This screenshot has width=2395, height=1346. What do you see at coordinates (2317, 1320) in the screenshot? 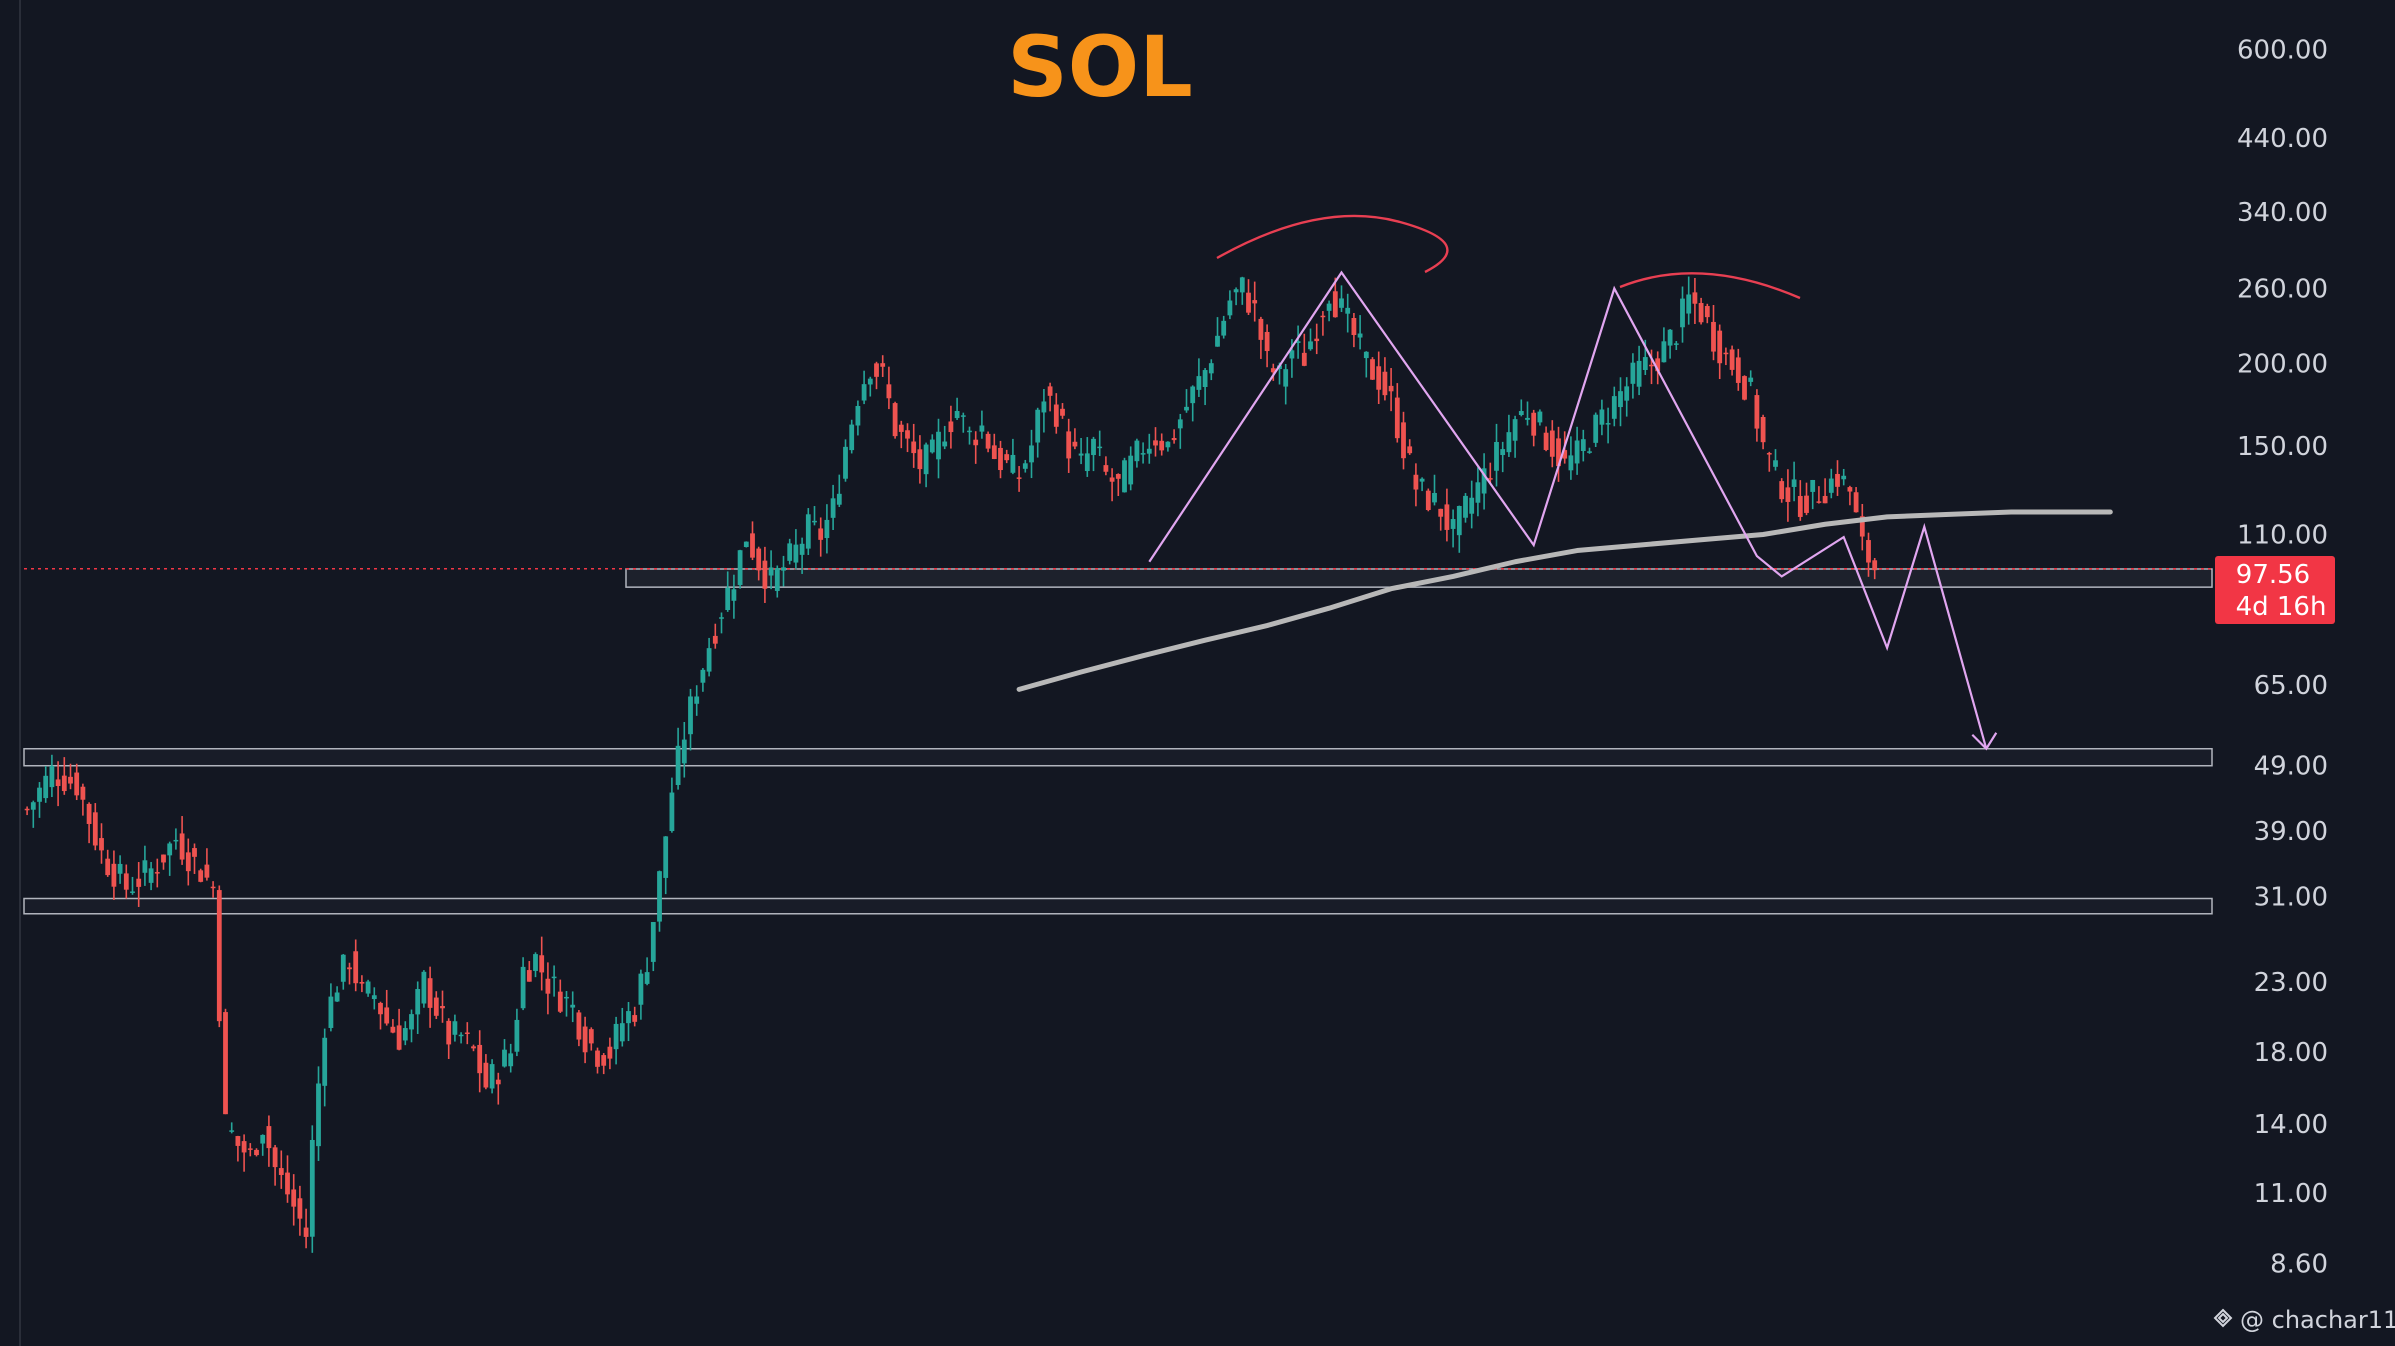
I see `watermark-text: @ chachar11` at bounding box center [2317, 1320].